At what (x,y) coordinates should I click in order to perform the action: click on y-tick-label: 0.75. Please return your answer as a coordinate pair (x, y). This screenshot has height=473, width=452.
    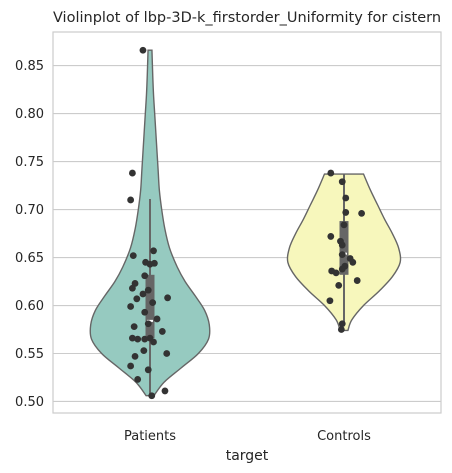
    Looking at the image, I should click on (29, 162).